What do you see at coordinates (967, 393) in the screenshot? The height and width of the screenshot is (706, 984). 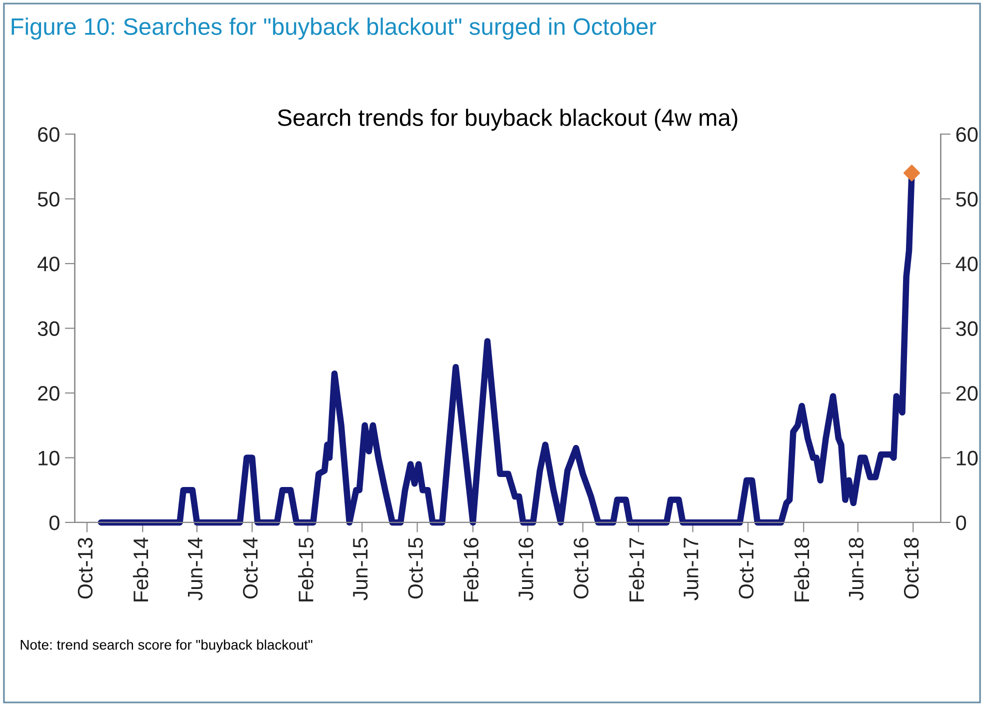 I see `y2-tick-label: 20` at bounding box center [967, 393].